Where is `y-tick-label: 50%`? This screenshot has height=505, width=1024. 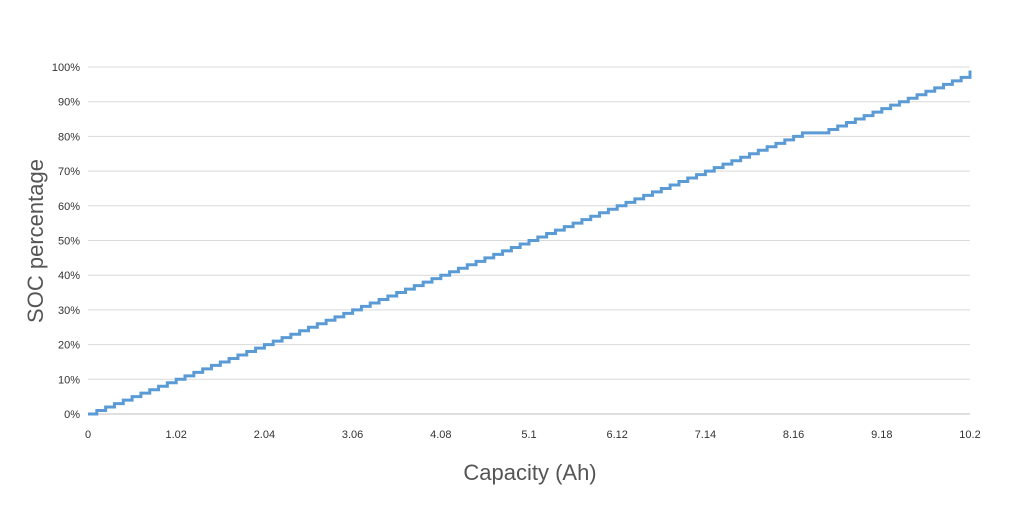
y-tick-label: 50% is located at coordinates (69, 242).